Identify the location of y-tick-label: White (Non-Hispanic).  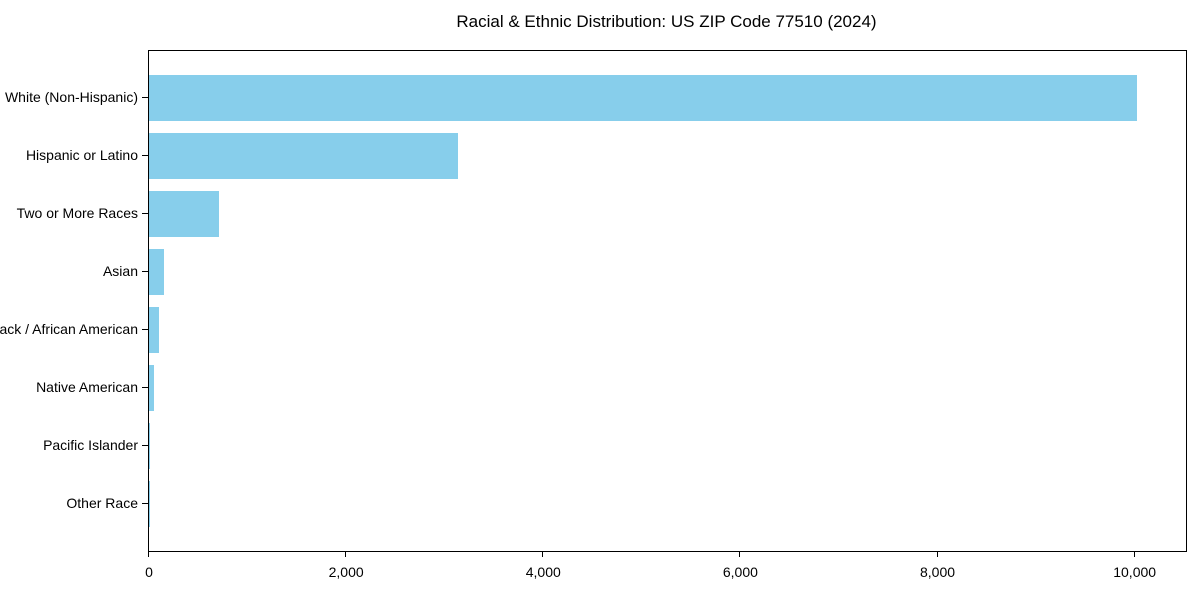
(71, 97).